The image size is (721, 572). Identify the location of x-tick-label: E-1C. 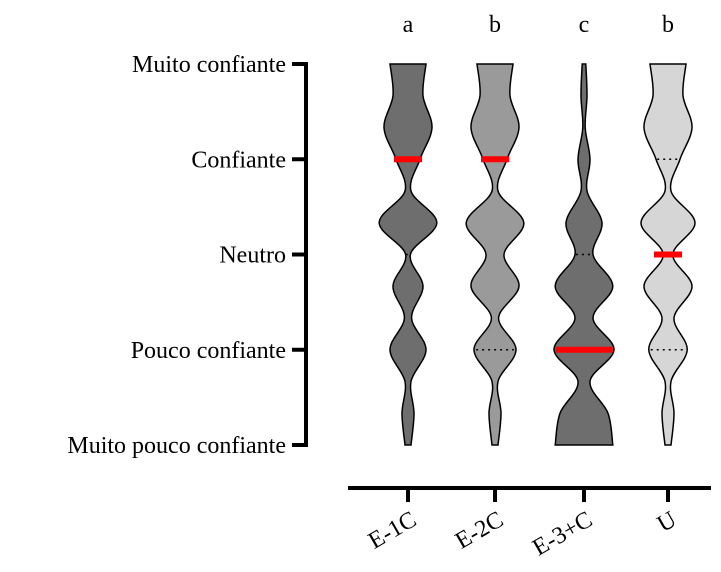
(392, 531).